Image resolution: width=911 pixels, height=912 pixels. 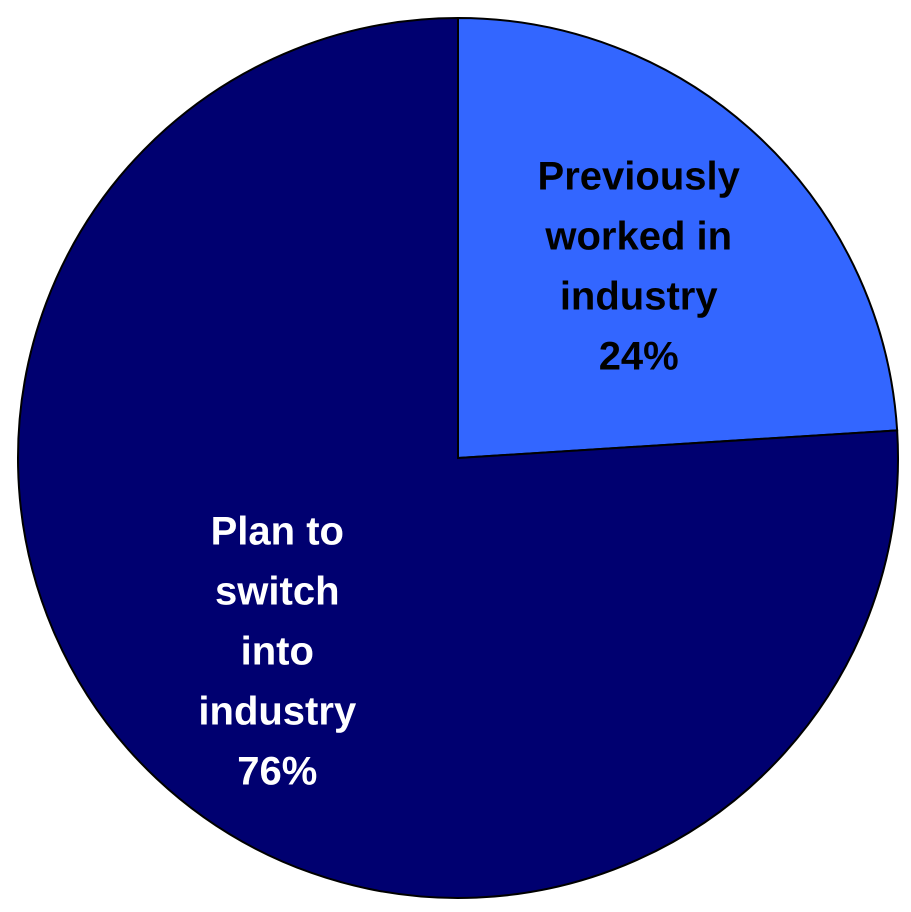 I want to click on slice-label: Previously worked in industry, so click(x=639, y=236).